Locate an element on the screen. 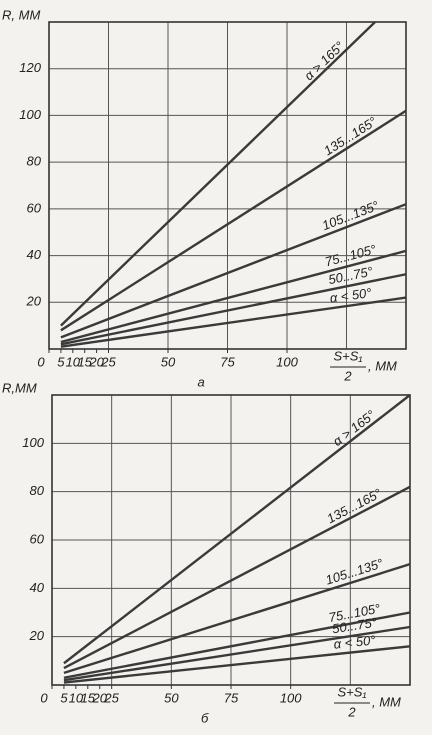 The height and width of the screenshot is (735, 432). y-axis-label: R,ММ is located at coordinates (19, 387).